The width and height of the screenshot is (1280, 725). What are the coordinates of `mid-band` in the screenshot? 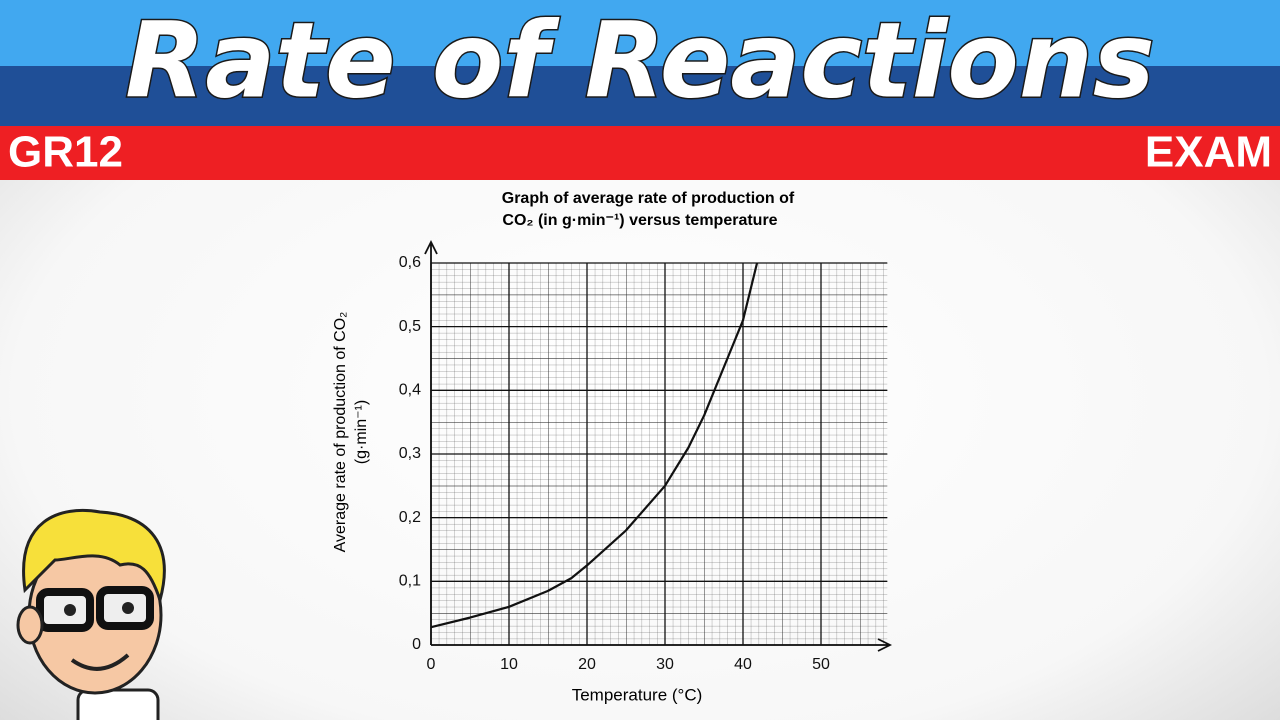 It's located at (640, 96).